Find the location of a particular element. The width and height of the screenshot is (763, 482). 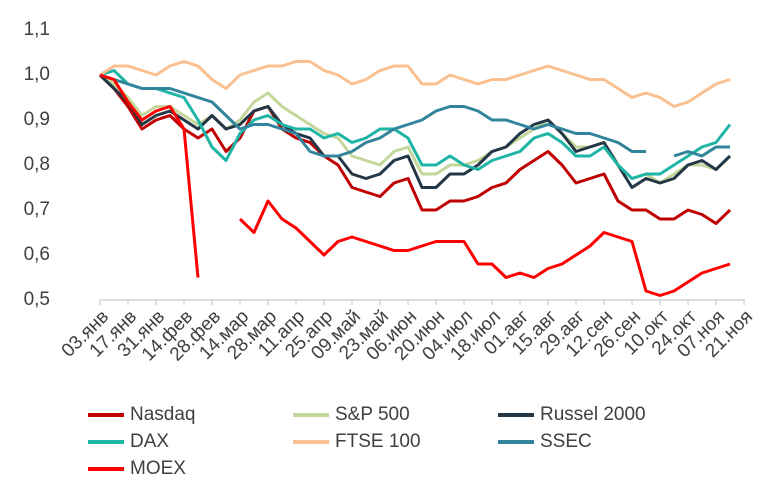

legend-label: FTSE 100 is located at coordinates (378, 441).